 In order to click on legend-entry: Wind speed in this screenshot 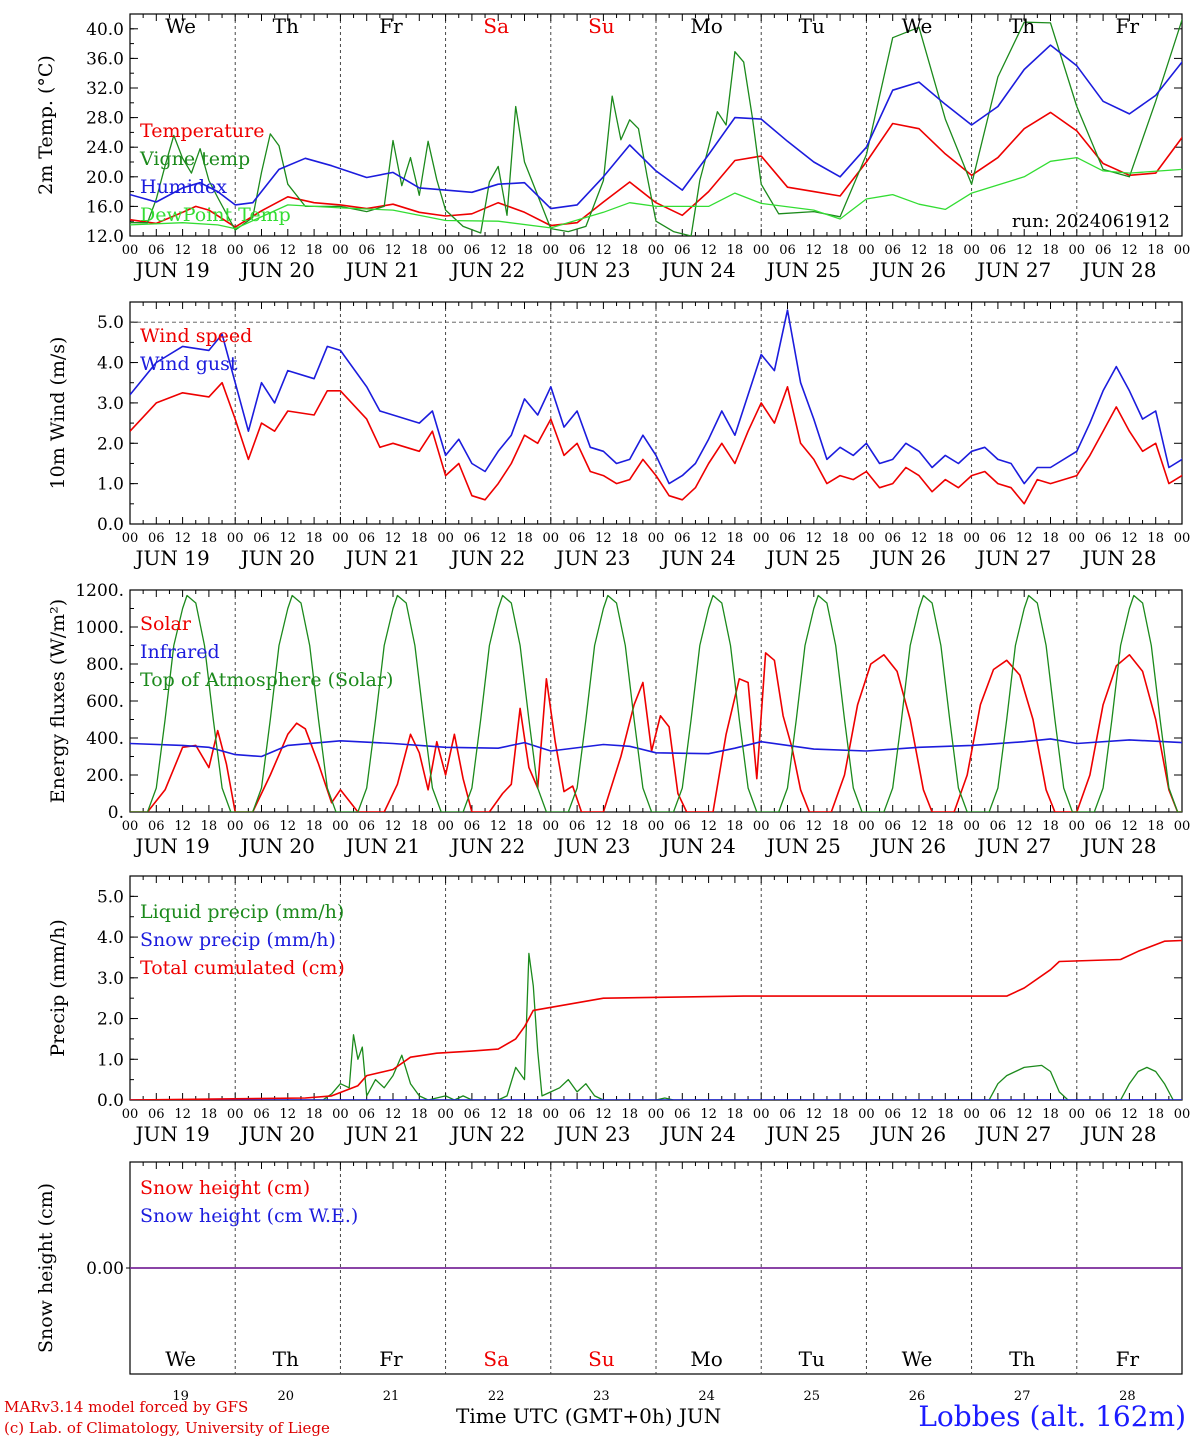, I will do `click(196, 336)`.